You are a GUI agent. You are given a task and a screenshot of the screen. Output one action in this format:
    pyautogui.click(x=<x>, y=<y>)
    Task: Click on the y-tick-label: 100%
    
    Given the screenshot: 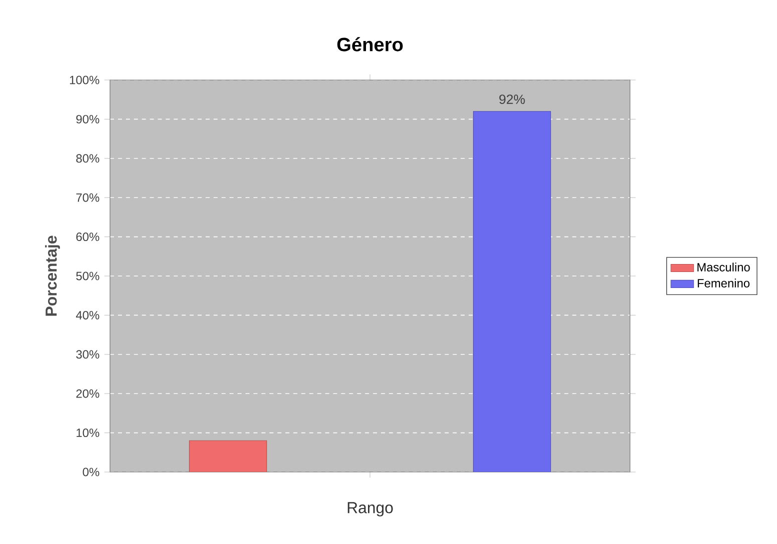 What is the action you would take?
    pyautogui.click(x=85, y=80)
    